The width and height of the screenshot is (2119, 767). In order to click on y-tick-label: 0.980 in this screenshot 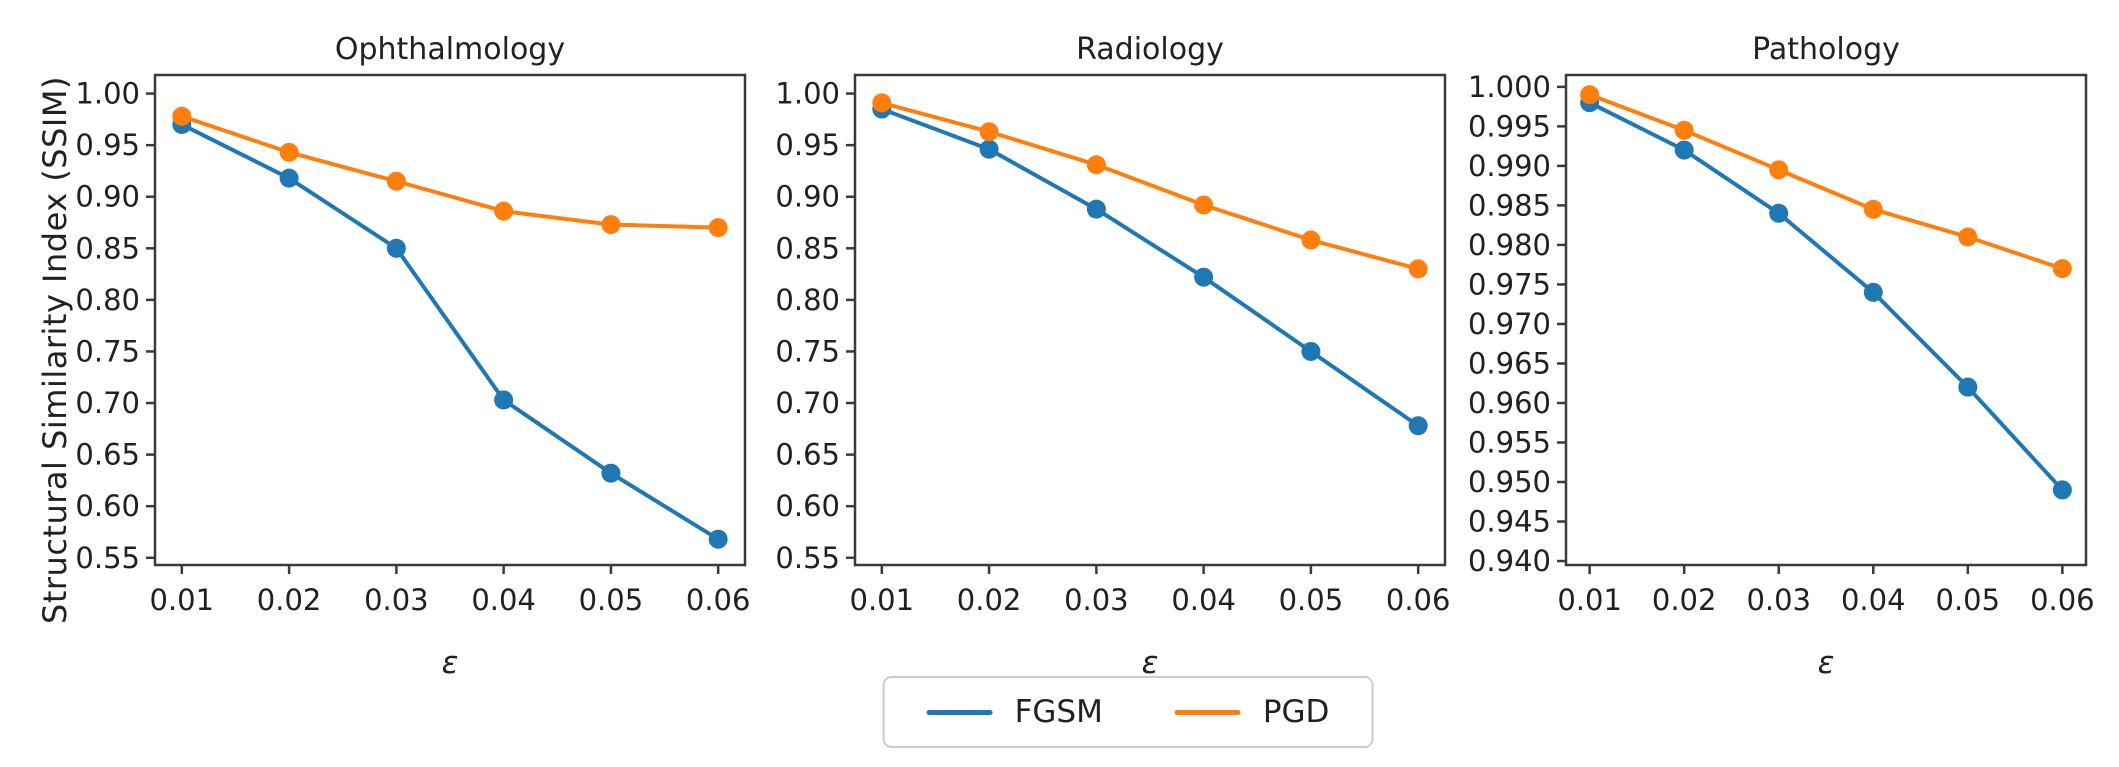, I will do `click(1509, 245)`.